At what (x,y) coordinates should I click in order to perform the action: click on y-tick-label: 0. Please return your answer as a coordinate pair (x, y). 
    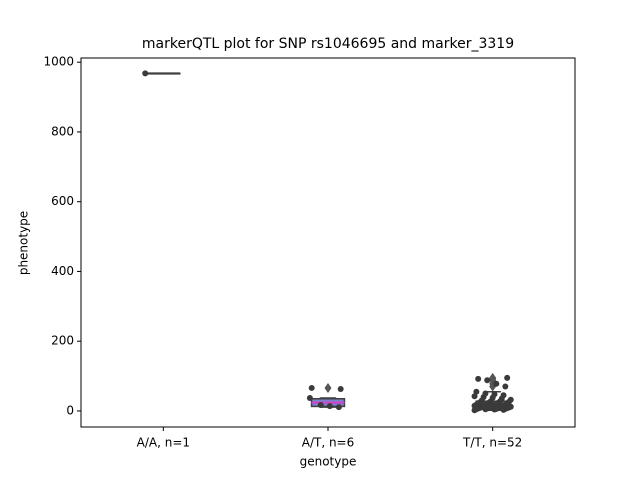
    Looking at the image, I should click on (70, 410).